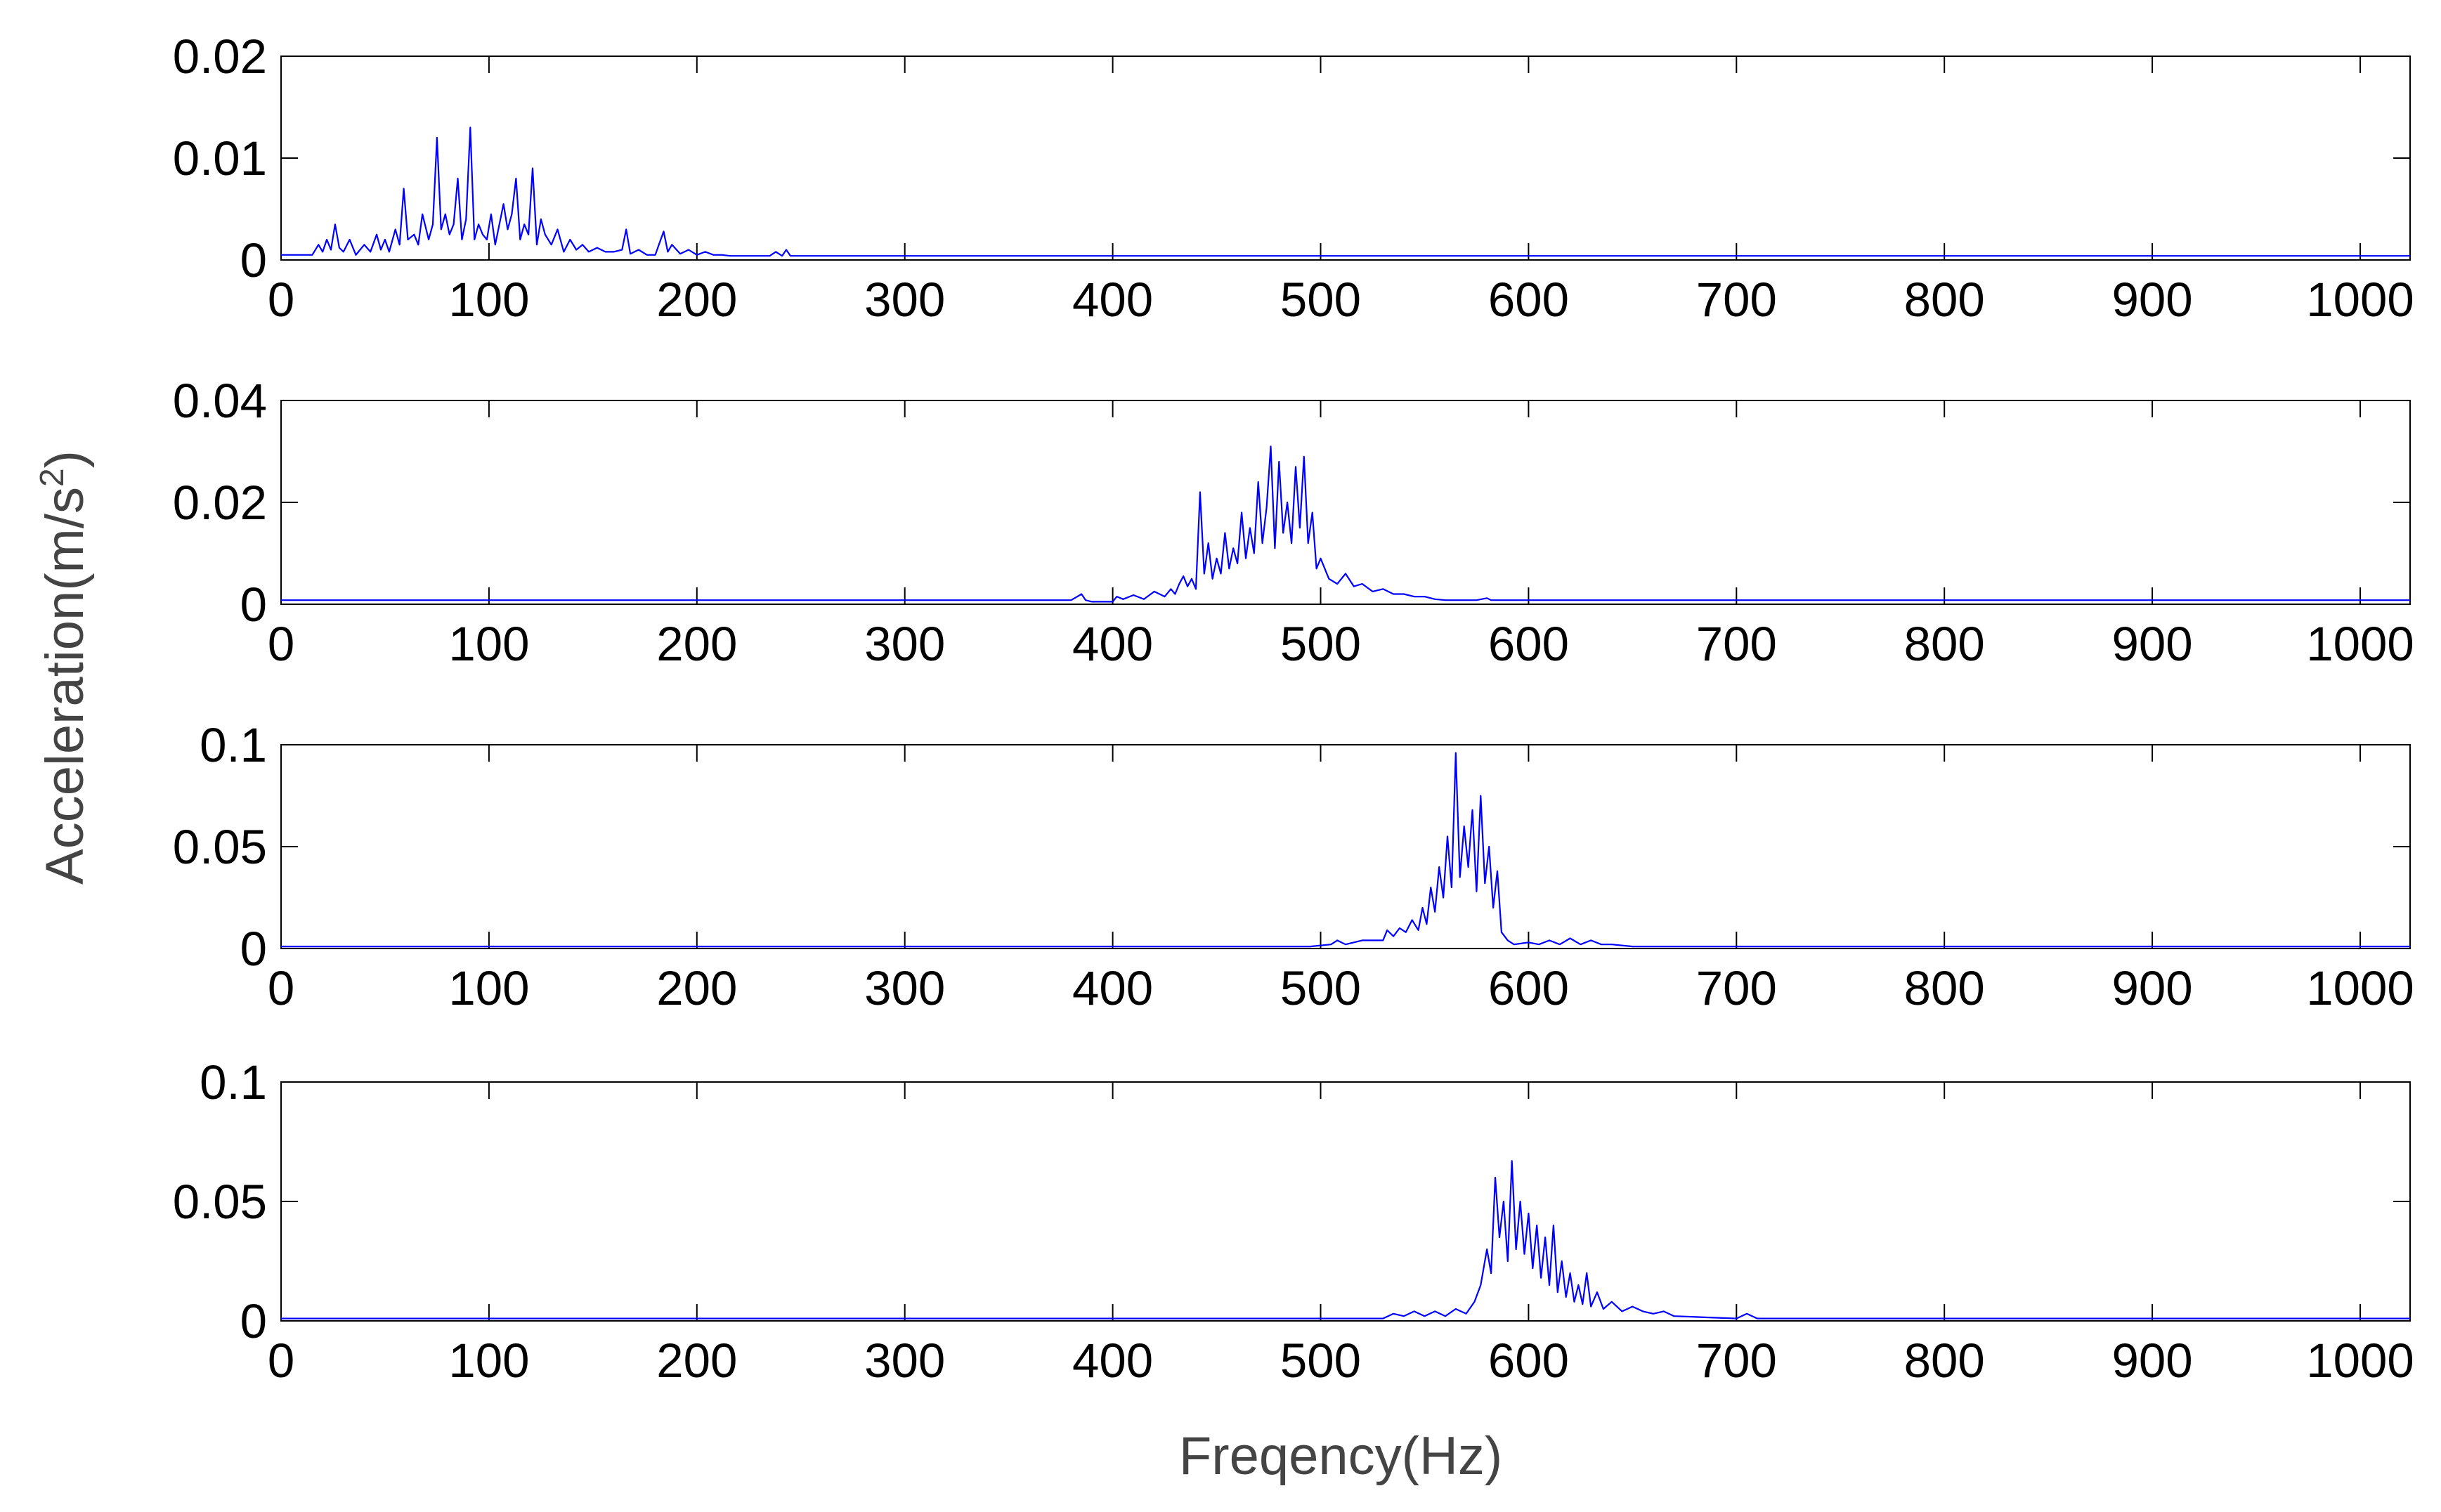 This screenshot has width=2441, height=1512. I want to click on y-axis-title: Acceleration(m/s2), so click(64, 667).